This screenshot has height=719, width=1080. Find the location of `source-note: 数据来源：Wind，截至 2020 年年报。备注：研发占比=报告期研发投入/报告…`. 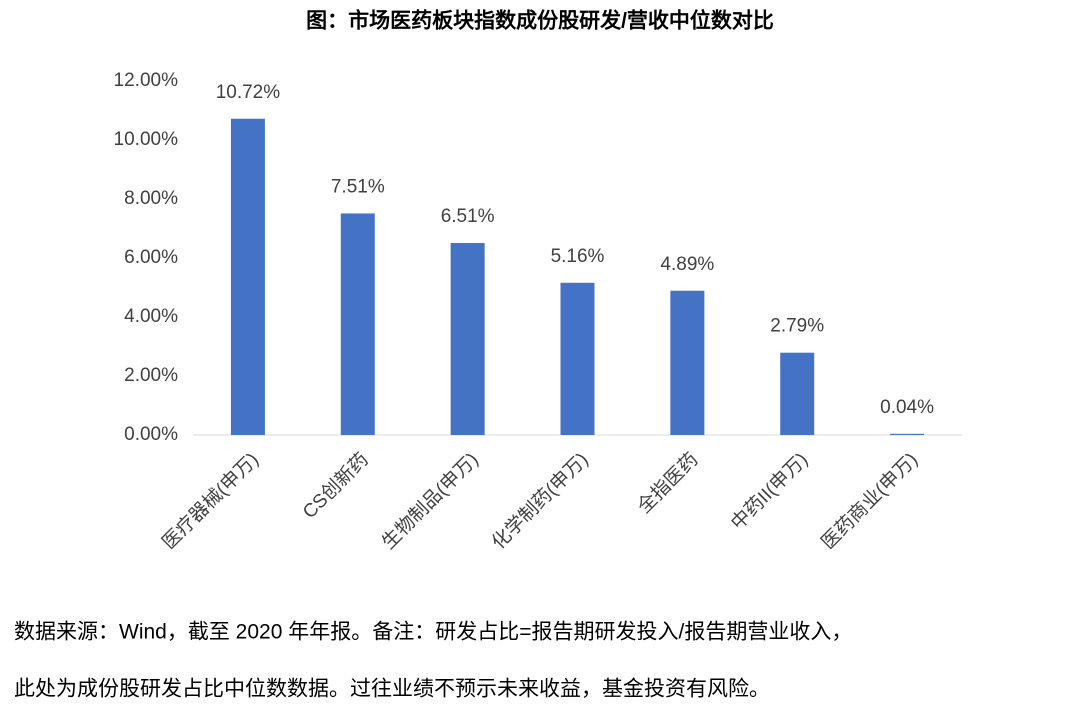

source-note: 数据来源：Wind，截至 2020 年年报。备注：研发占比=报告期研发投入/报告… is located at coordinates (433, 632).